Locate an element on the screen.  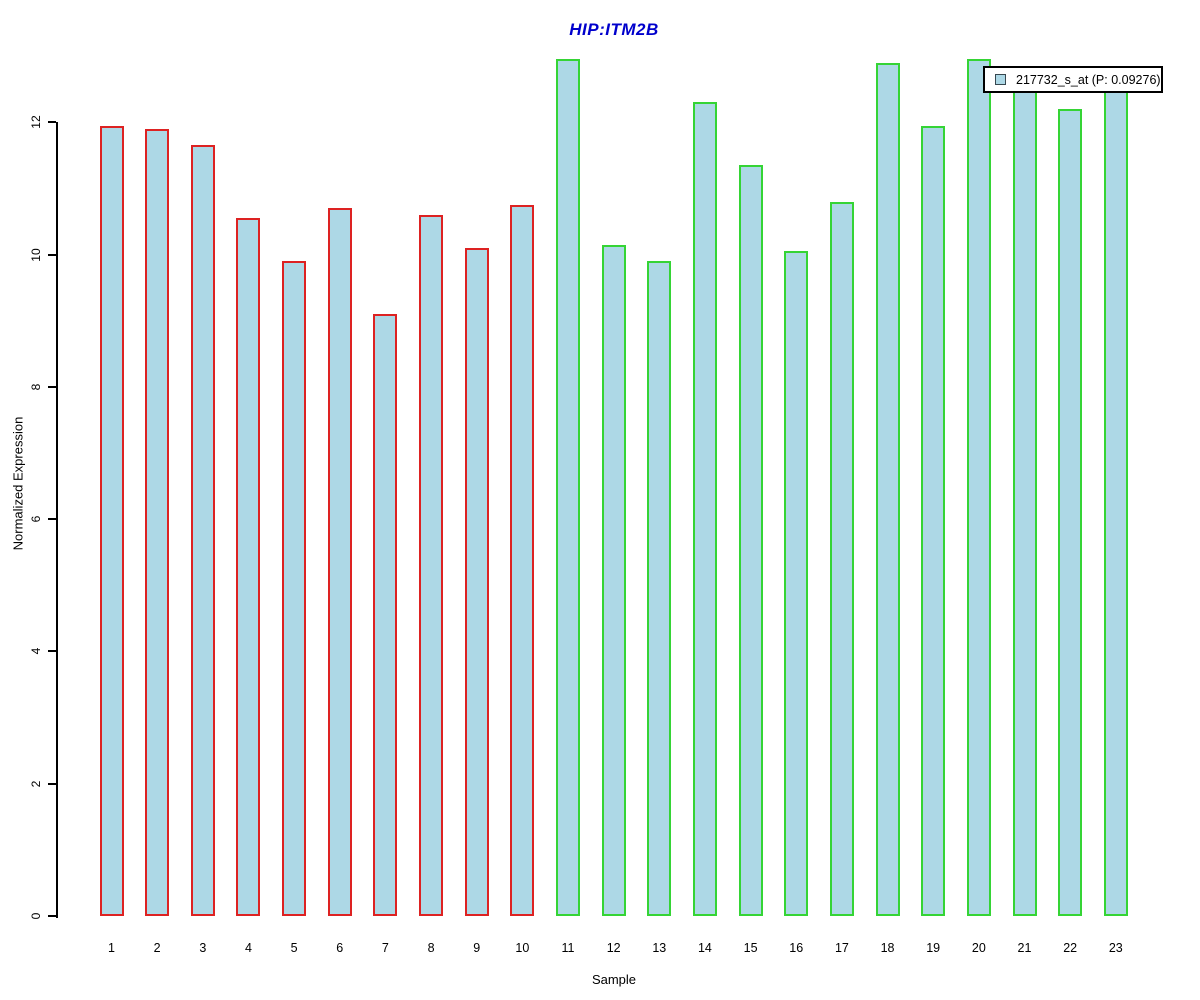
chart-title: HIP:ITM2B is located at coordinates (614, 29).